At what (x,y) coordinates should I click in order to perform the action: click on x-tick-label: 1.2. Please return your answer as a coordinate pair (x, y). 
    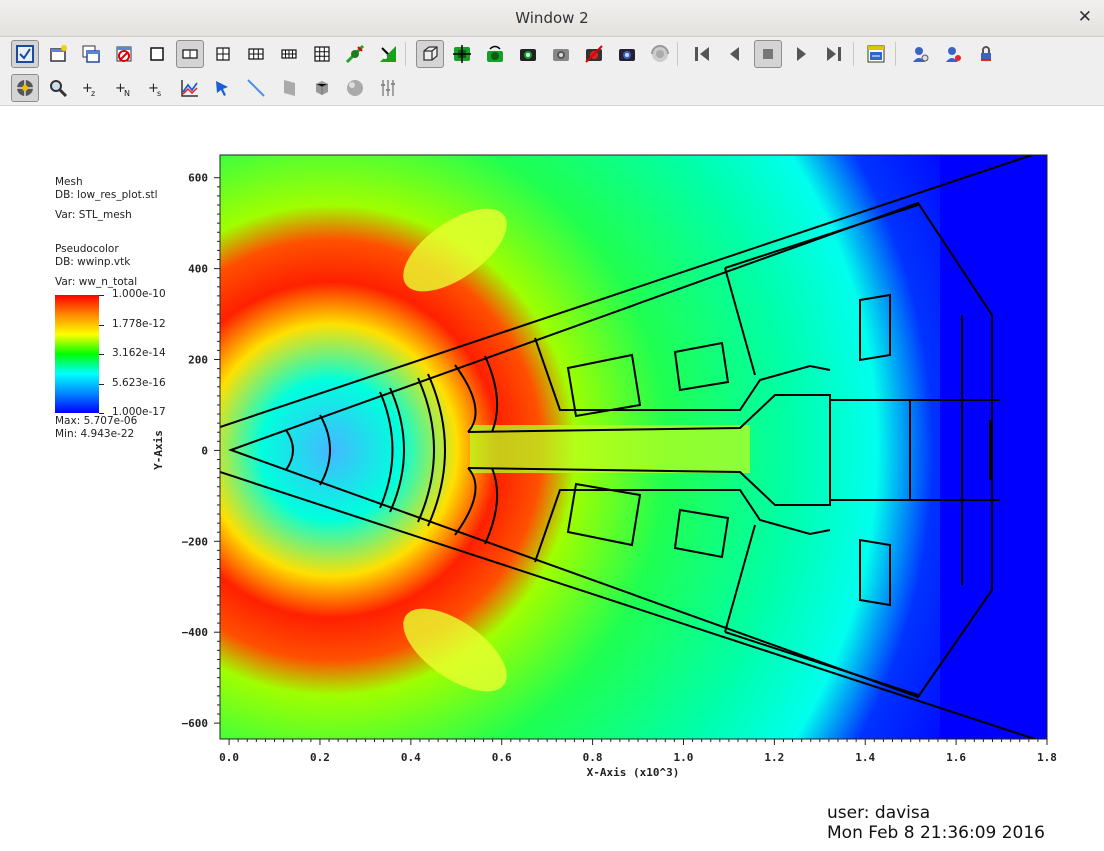
    Looking at the image, I should click on (774, 757).